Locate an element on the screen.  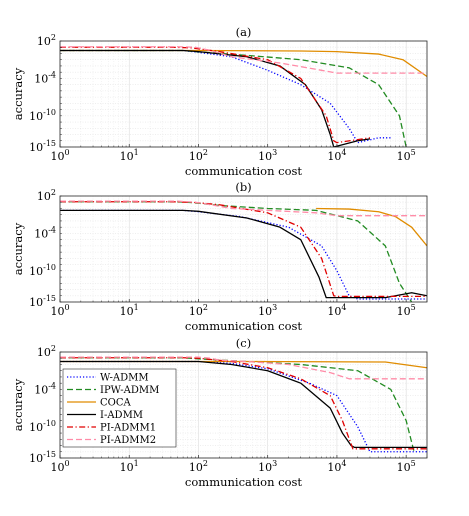
legend-label: W-ADMM is located at coordinates (124, 378).